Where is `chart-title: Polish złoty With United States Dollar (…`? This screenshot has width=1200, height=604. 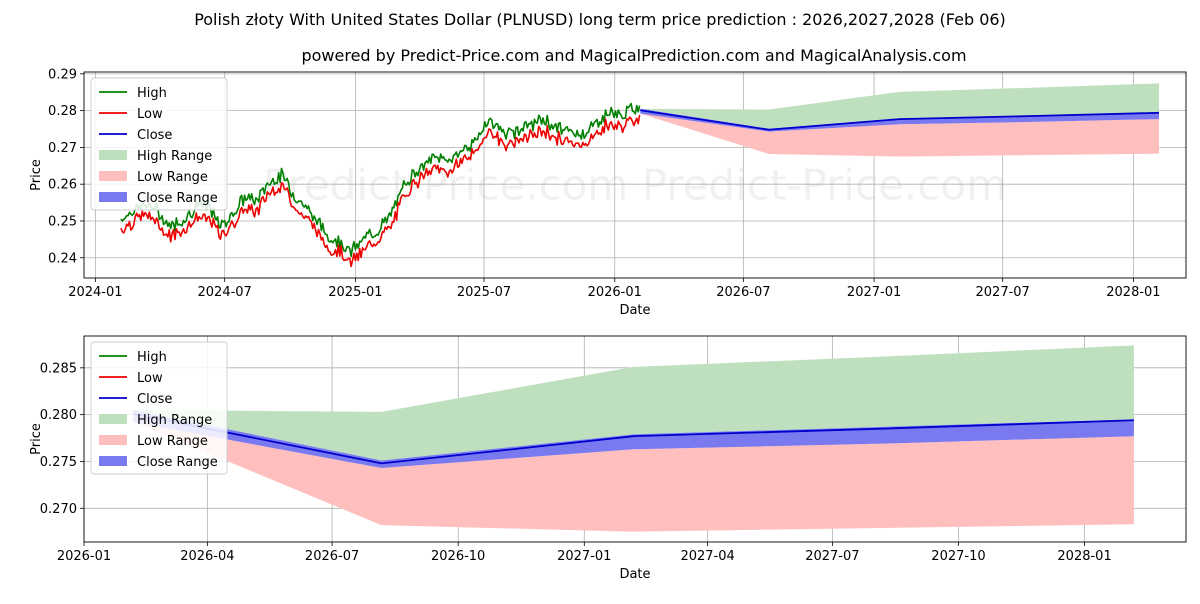 chart-title: Polish złoty With United States Dollar (… is located at coordinates (600, 19).